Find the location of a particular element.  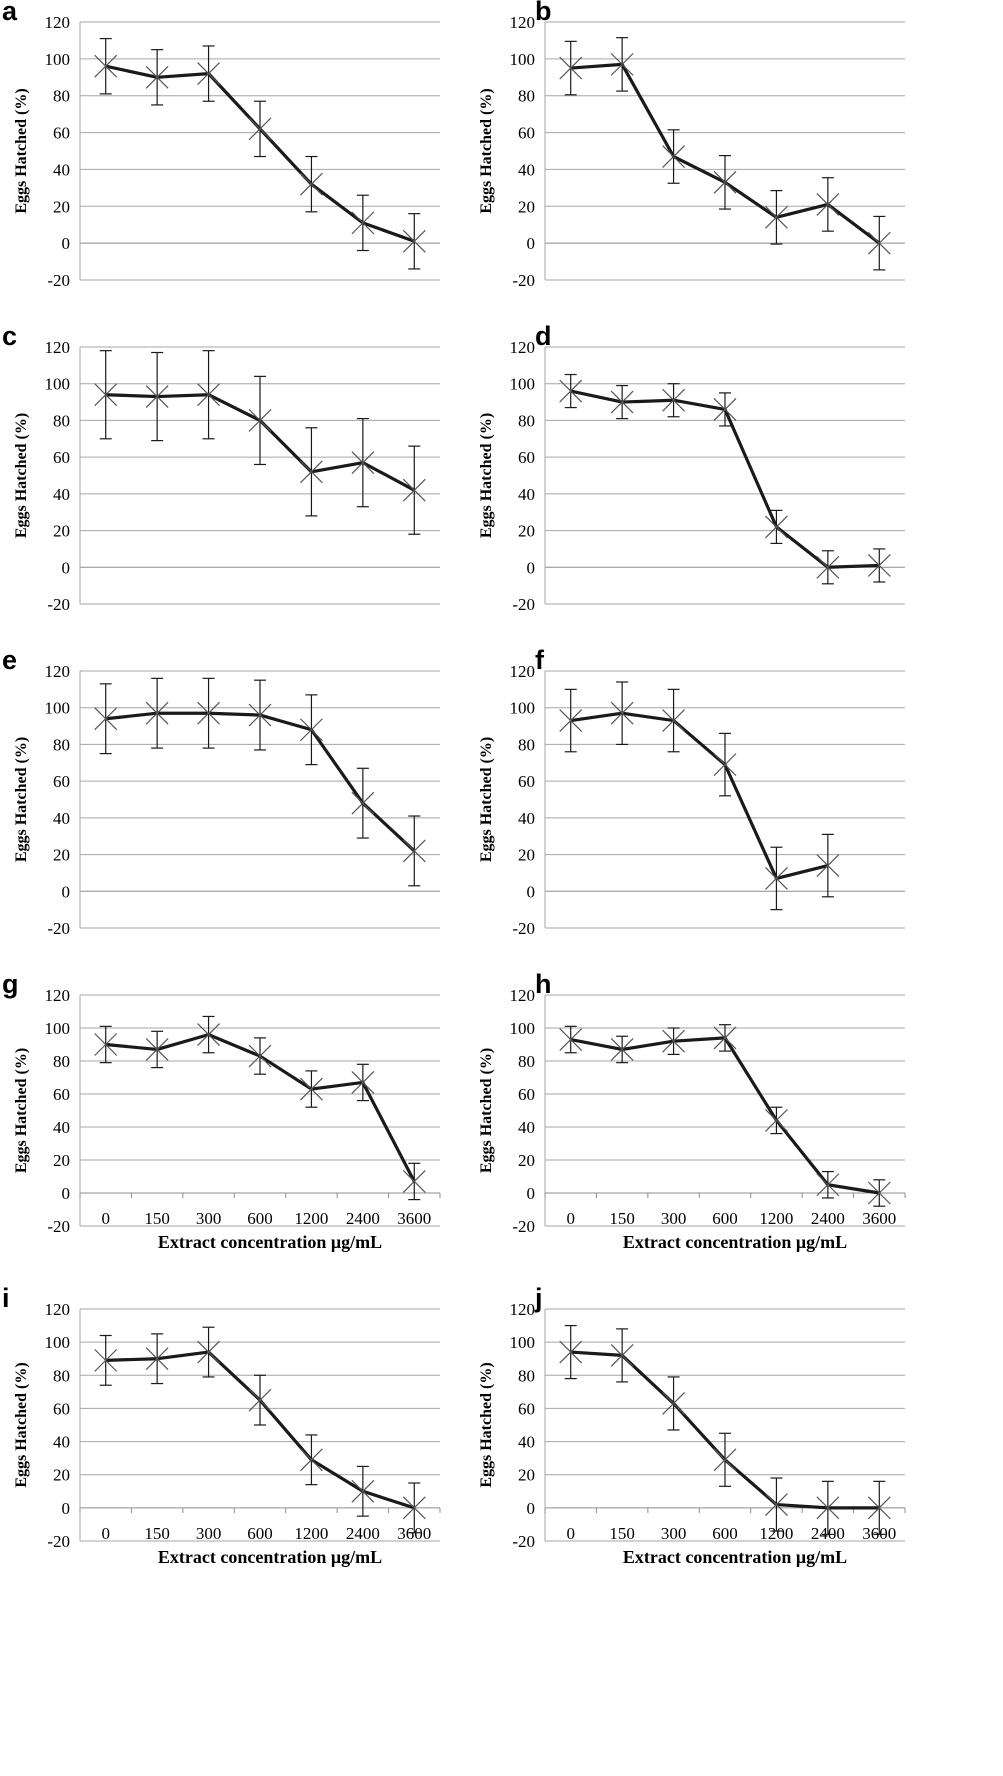

y-tick-label: 0 is located at coordinates (531, 1508).